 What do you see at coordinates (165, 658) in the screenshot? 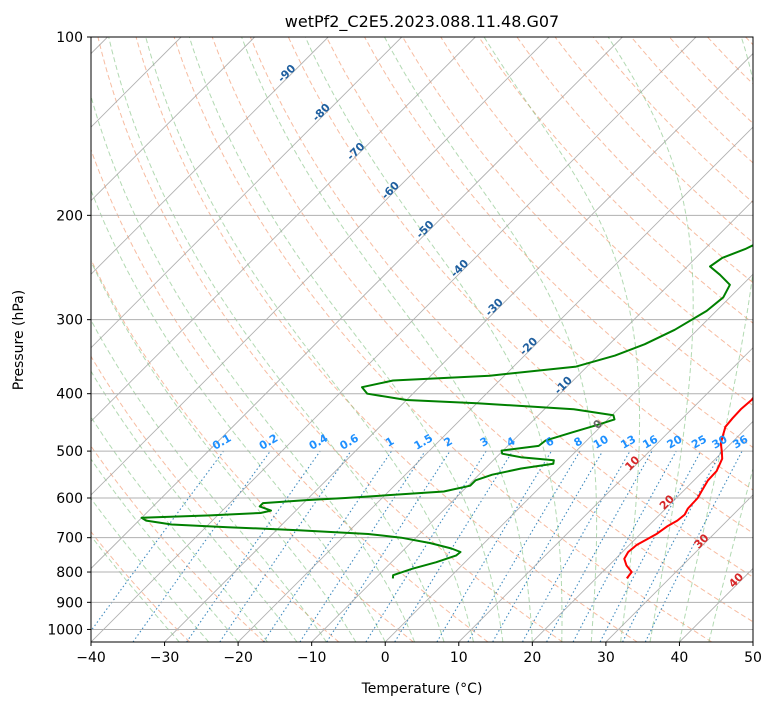
I see `x-tick-label: −30` at bounding box center [165, 658].